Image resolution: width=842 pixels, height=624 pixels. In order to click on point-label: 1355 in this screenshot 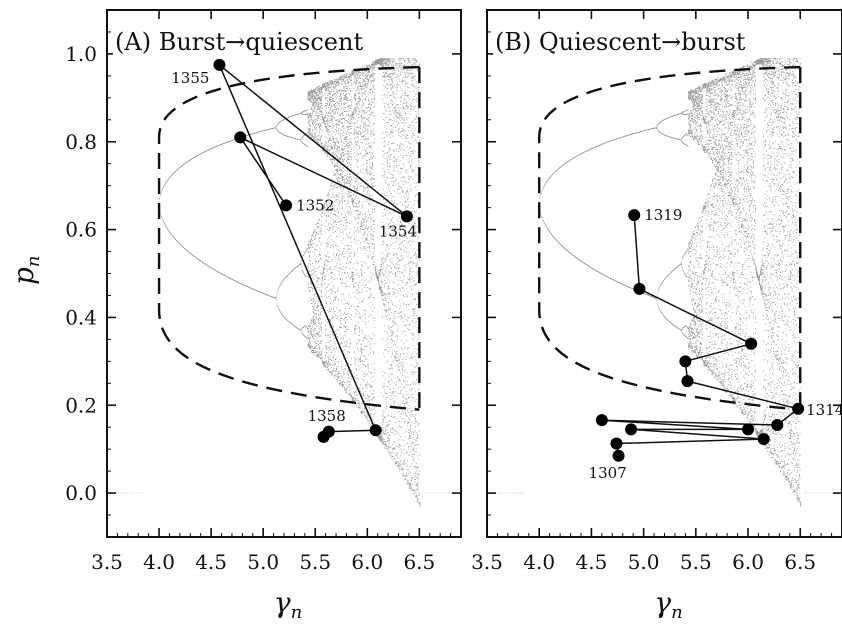, I will do `click(190, 78)`.